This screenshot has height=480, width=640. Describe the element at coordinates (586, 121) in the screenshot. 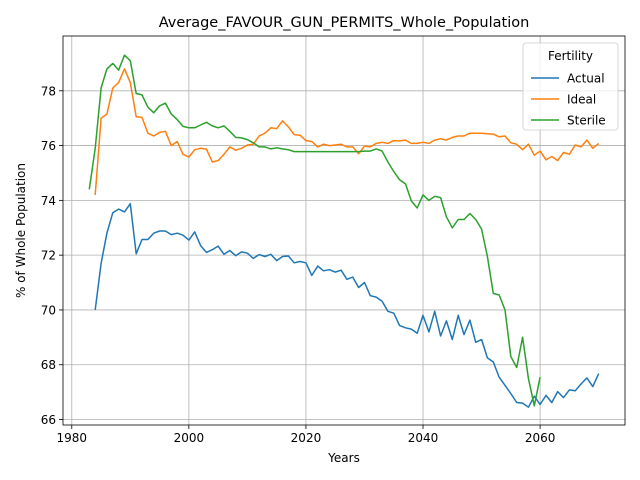

I see `legend-label-sterile: Sterile` at that location.